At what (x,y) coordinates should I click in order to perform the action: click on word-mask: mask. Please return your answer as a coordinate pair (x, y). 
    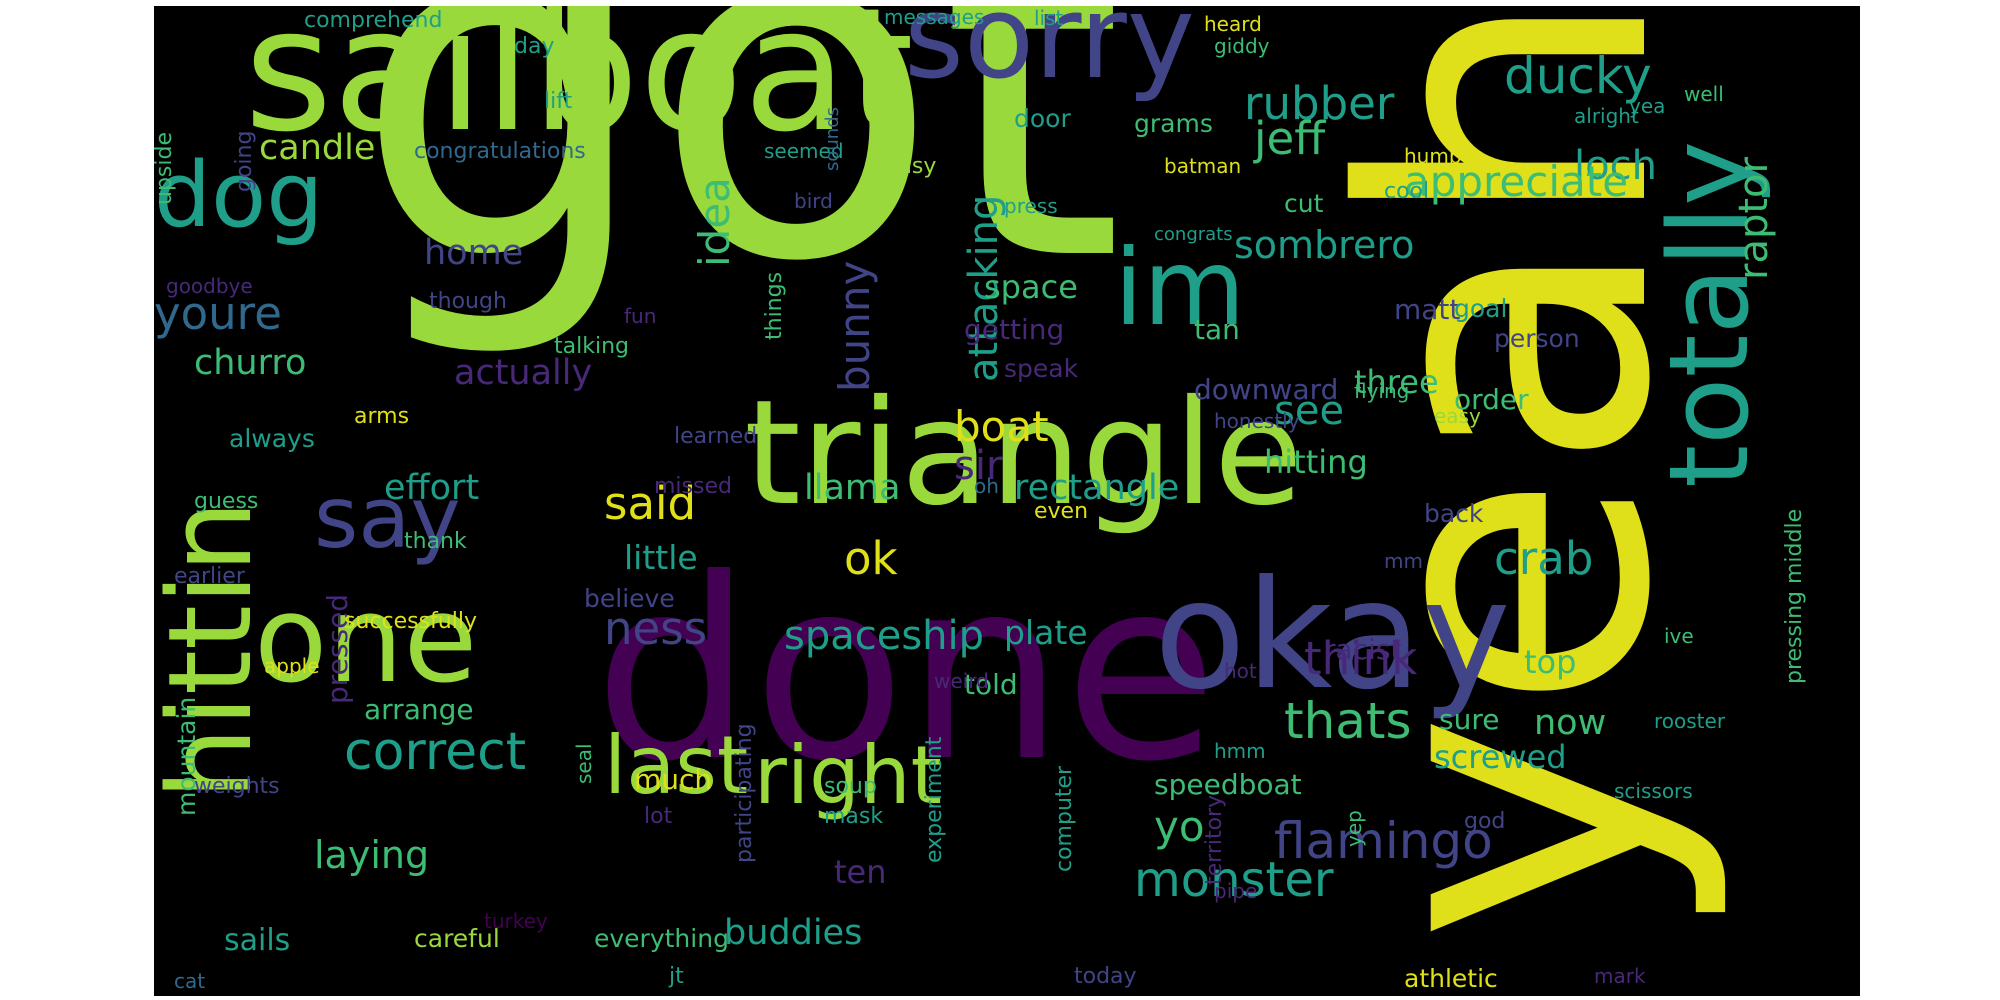
    Looking at the image, I should click on (854, 816).